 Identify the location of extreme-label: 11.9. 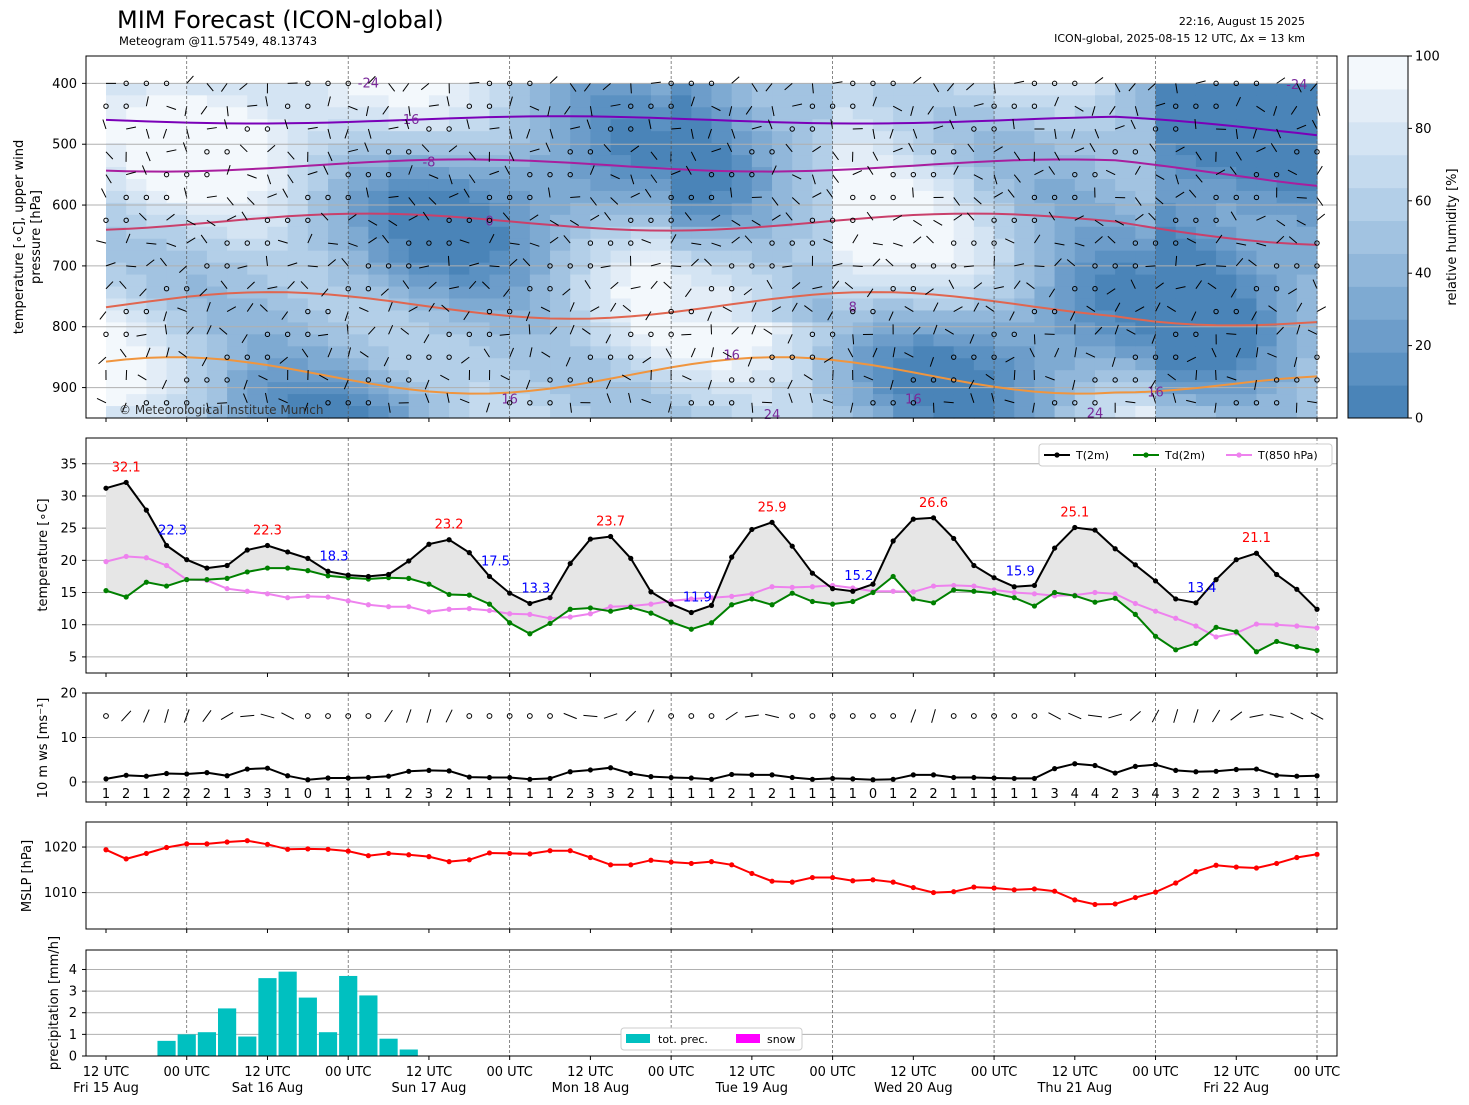
(697, 597).